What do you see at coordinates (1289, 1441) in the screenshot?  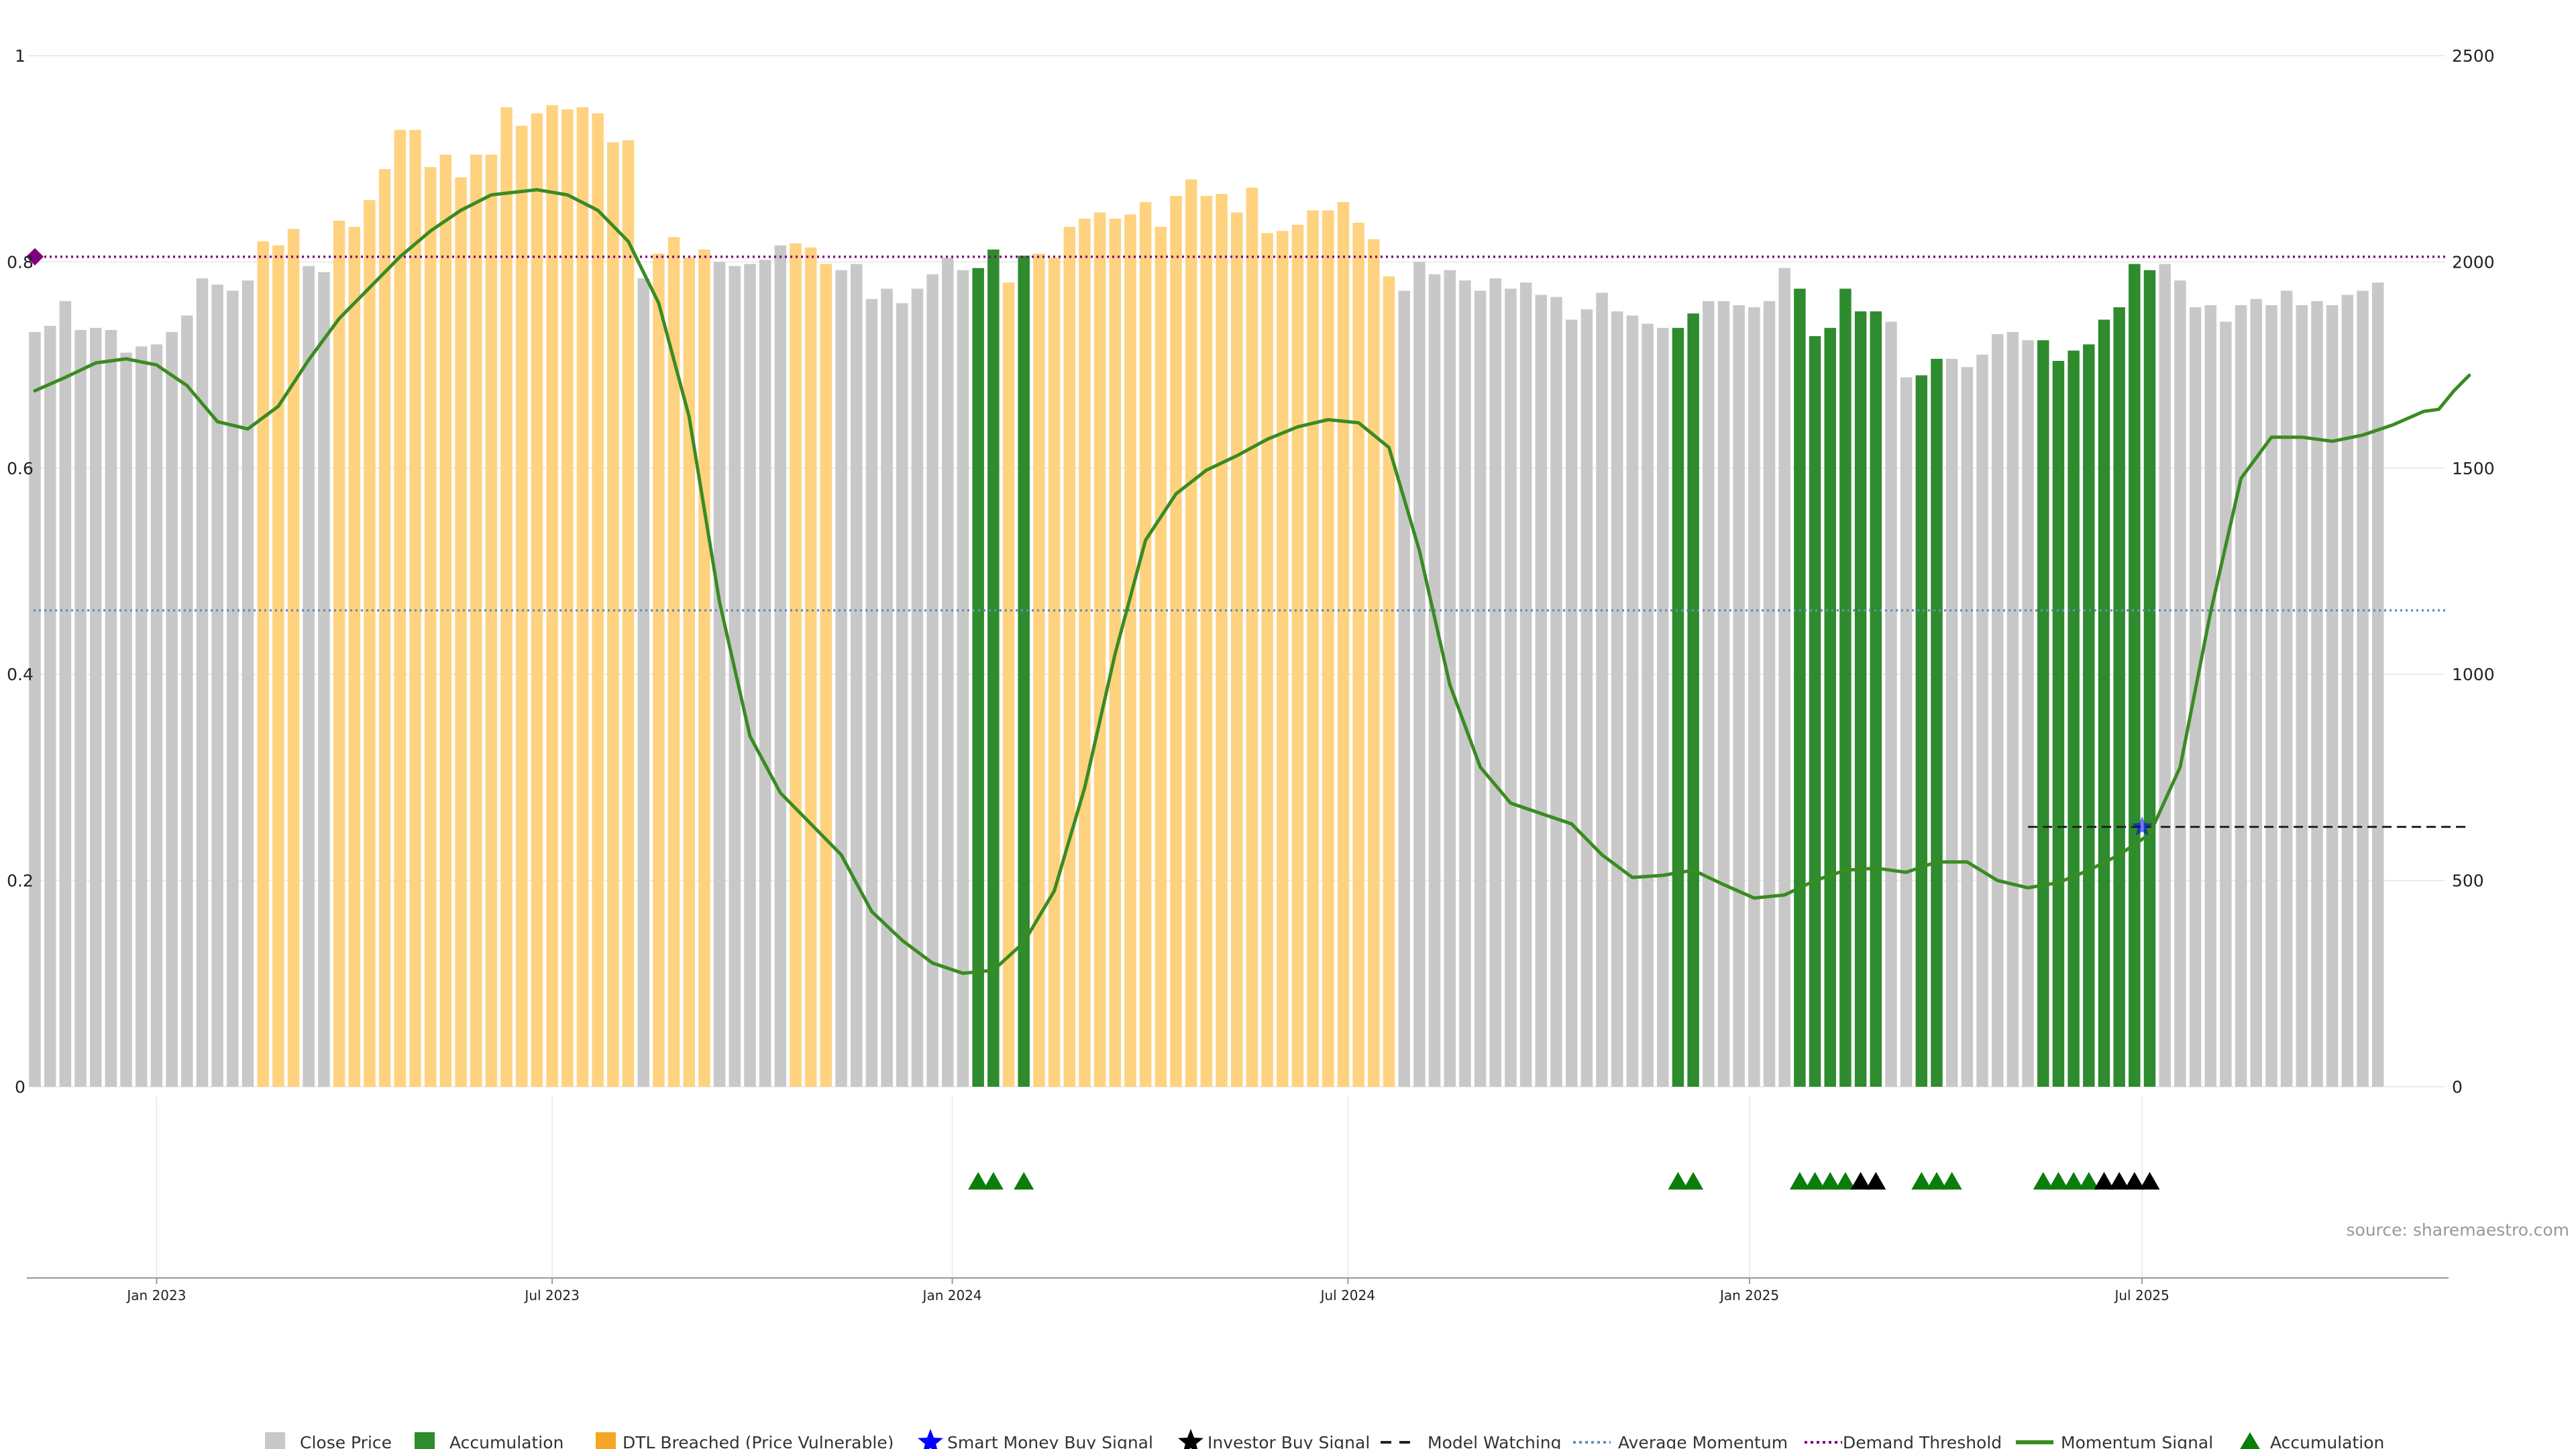 I see `legend-label: Investor Buy Signal` at bounding box center [1289, 1441].